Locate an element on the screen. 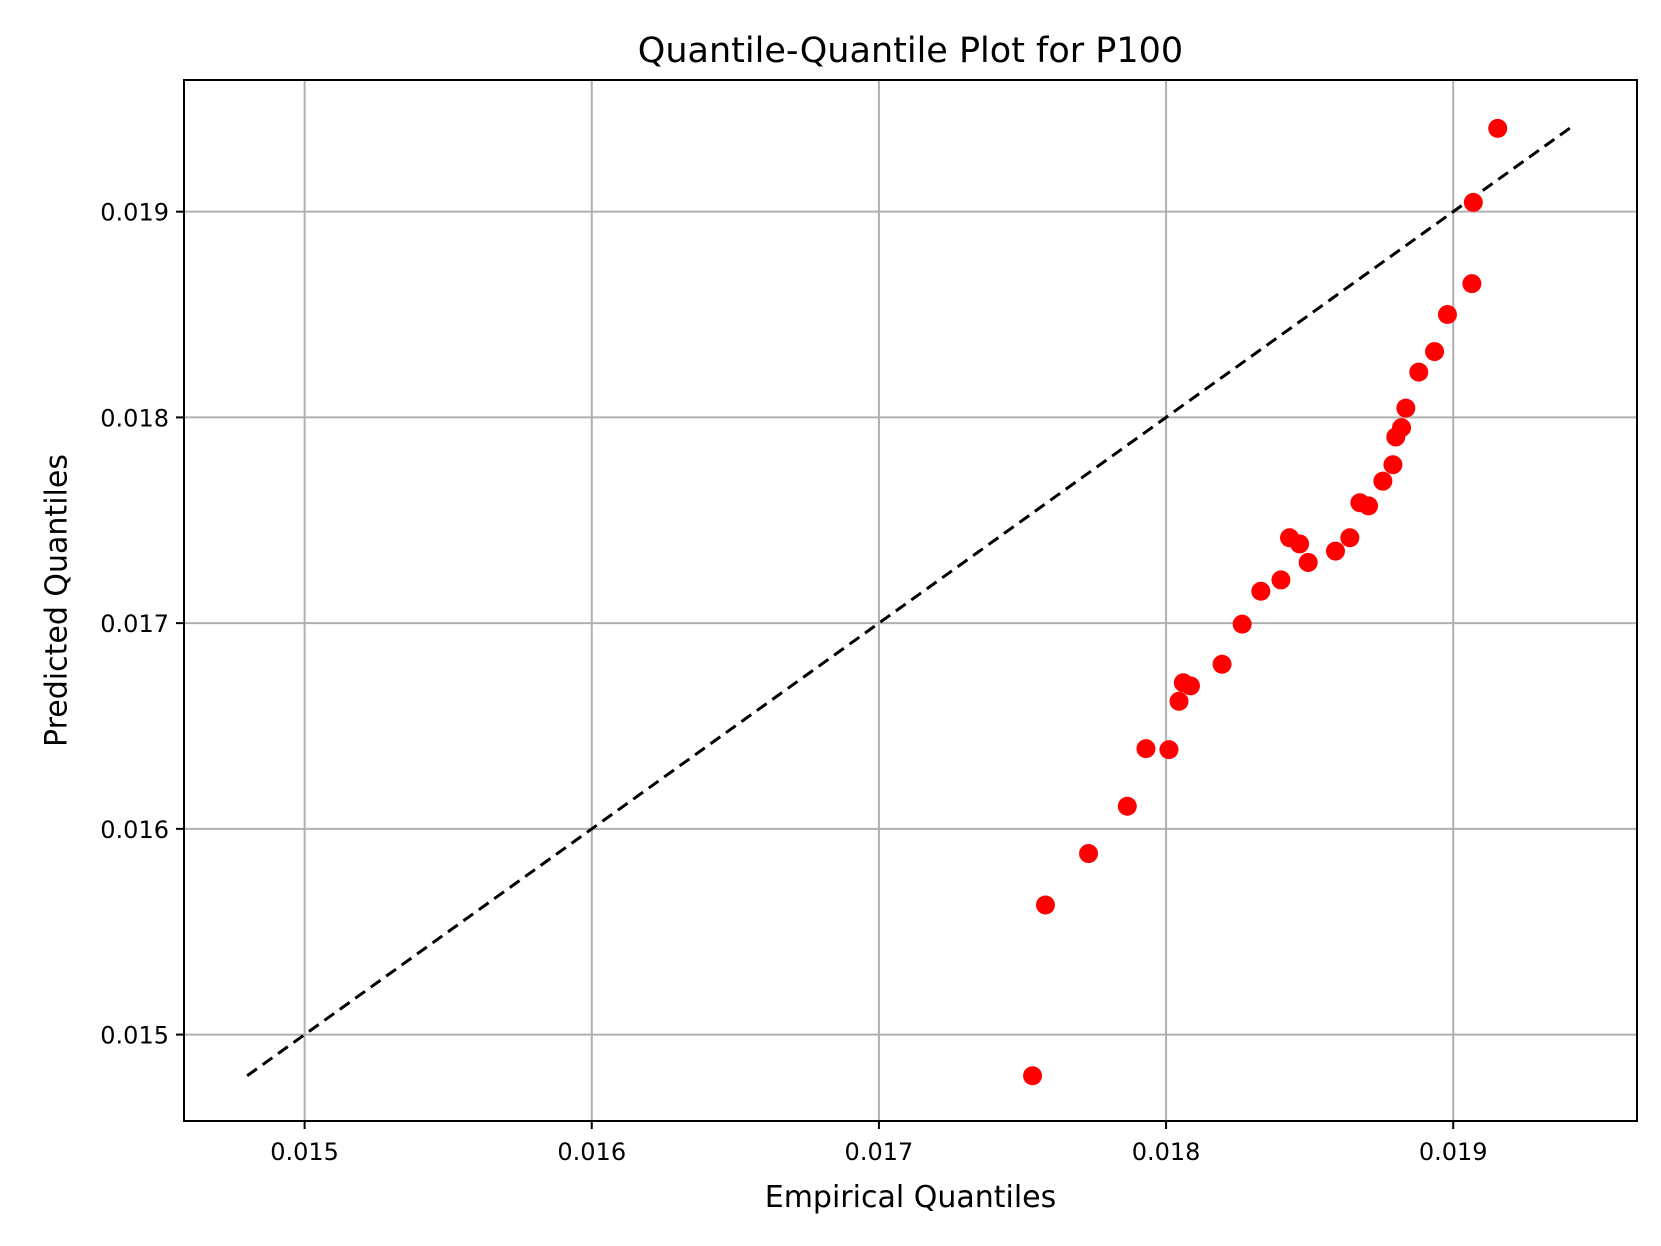 The image size is (1661, 1246). y-tick-label: 0.019 is located at coordinates (134, 213).